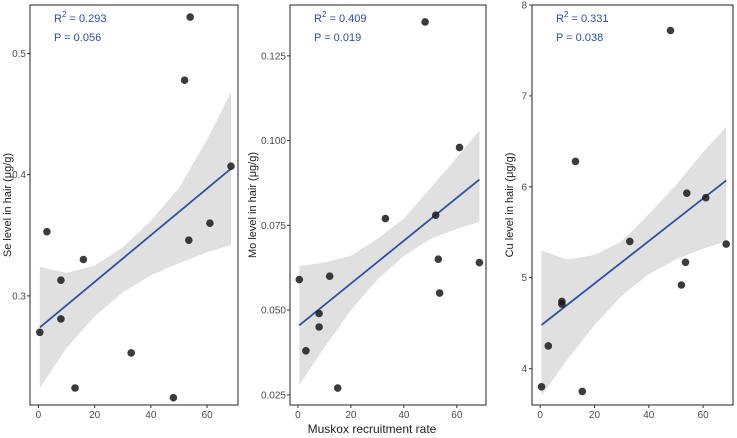 Image resolution: width=737 pixels, height=438 pixels. Describe the element at coordinates (372, 429) in the screenshot. I see `shared-x-axis-label: Muskox recruitment rate` at that location.